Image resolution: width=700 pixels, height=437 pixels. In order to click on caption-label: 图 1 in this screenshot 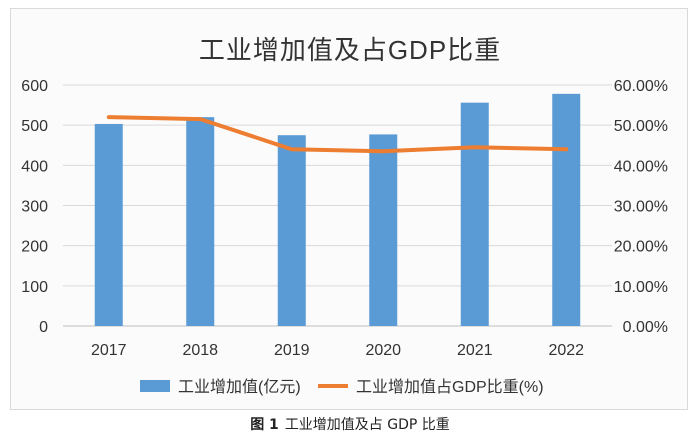, I will do `click(264, 425)`.